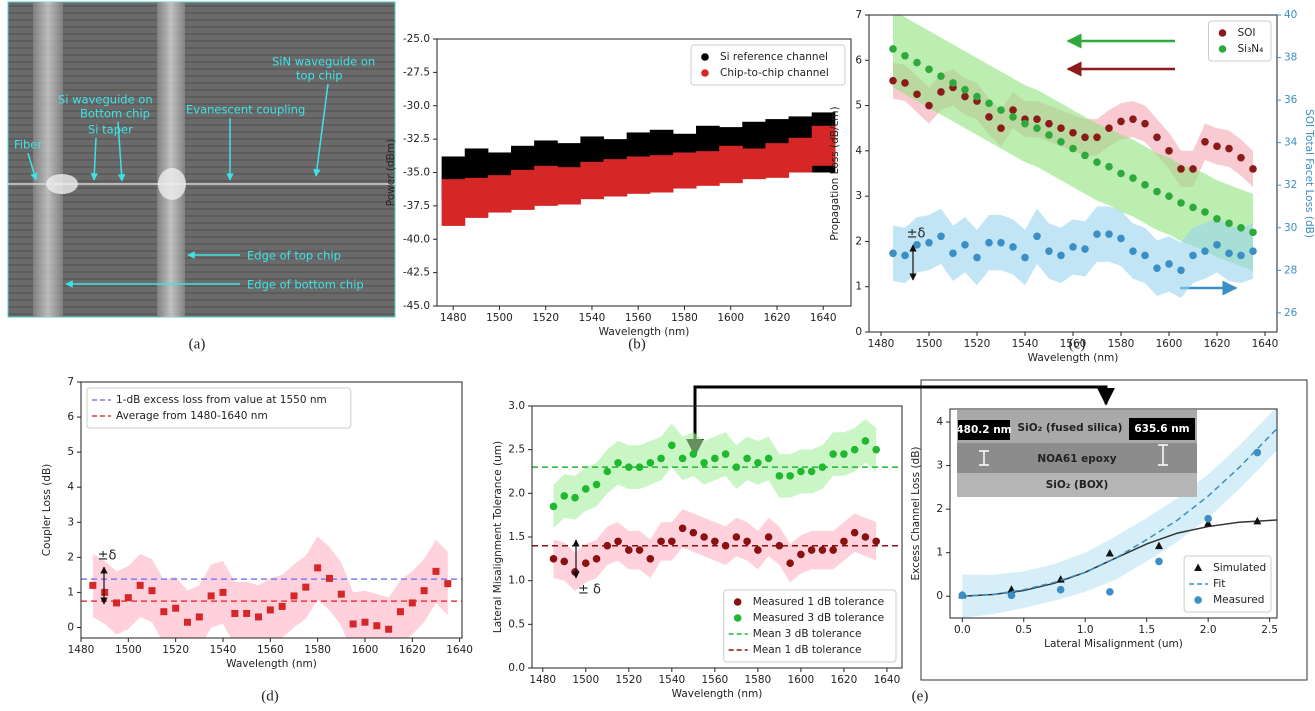  What do you see at coordinates (110, 130) in the screenshot?
I see `micro-label: Si taper` at bounding box center [110, 130].